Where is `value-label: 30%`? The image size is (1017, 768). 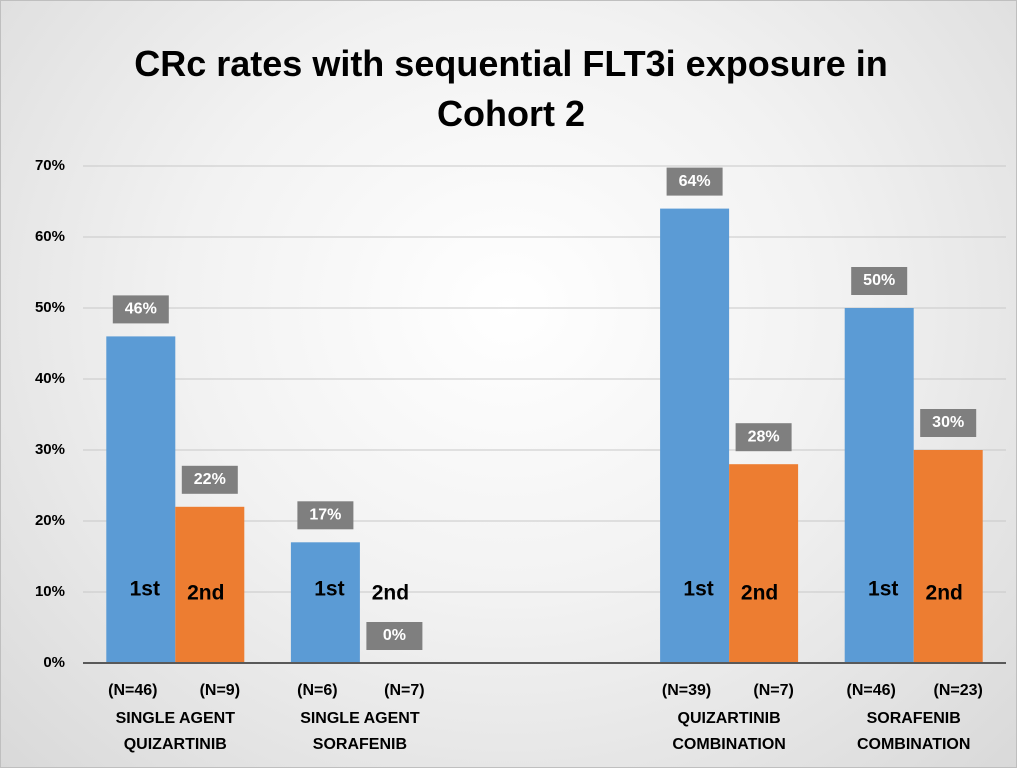 value-label: 30% is located at coordinates (948, 422).